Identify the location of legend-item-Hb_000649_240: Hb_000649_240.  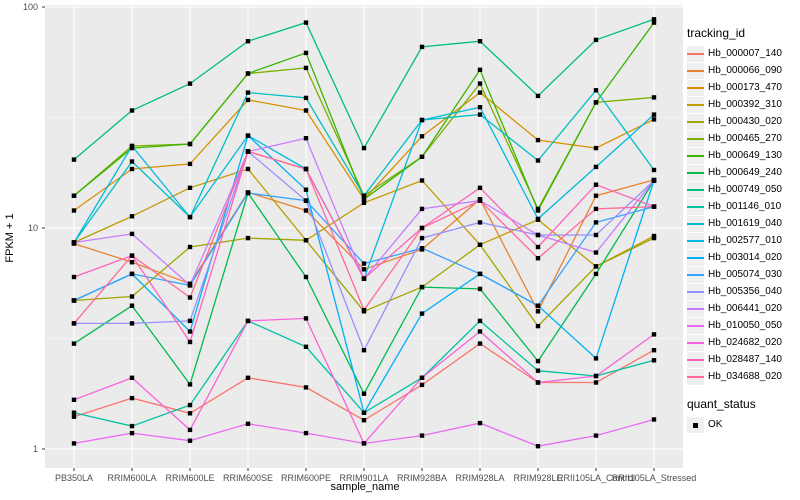
(743, 172).